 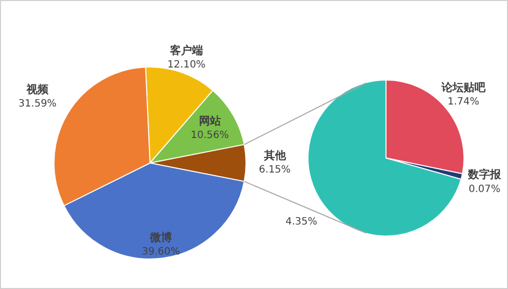 What do you see at coordinates (37, 104) in the screenshot?
I see `data-label: 31.59%` at bounding box center [37, 104].